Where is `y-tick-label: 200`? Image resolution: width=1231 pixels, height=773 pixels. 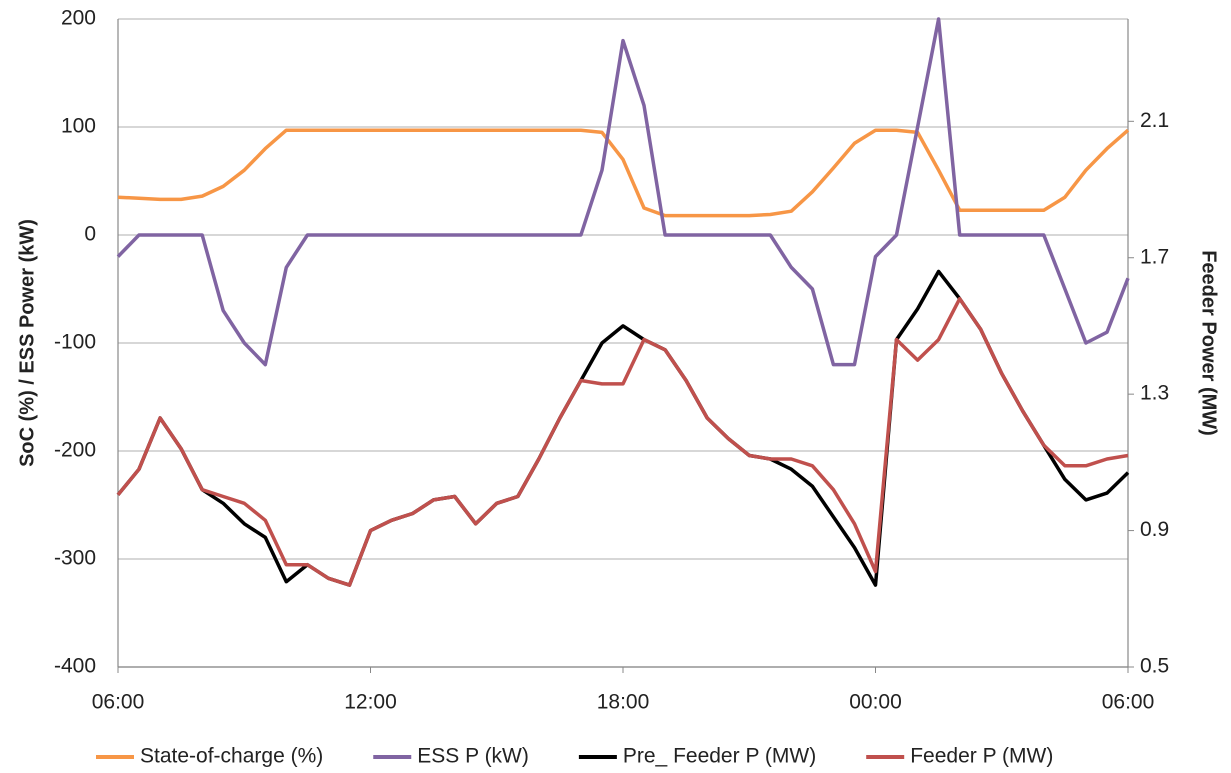
y-tick-label: 200 is located at coordinates (78, 18).